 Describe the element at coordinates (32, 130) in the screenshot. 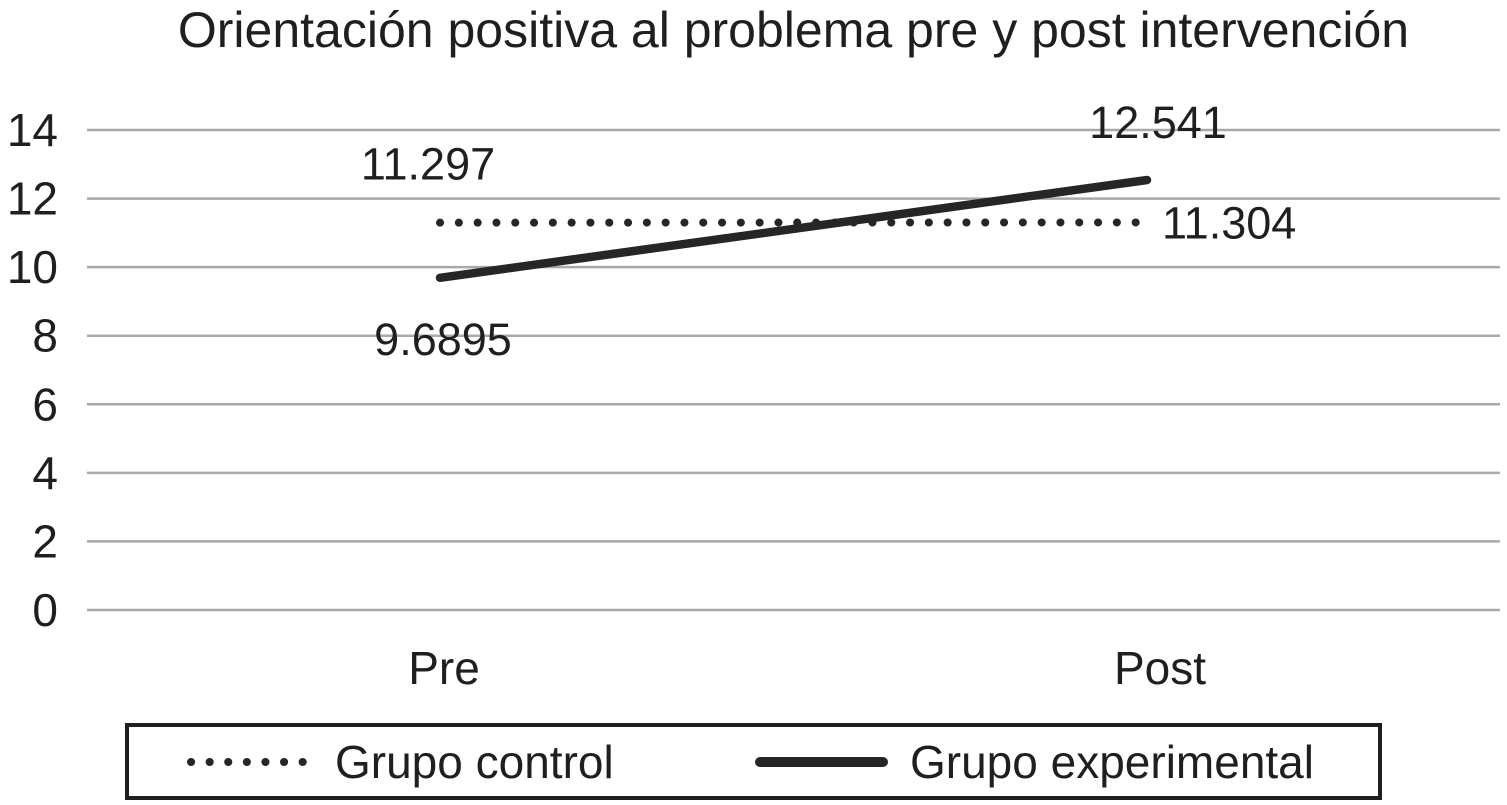

I see `y-tick-label: 14` at that location.